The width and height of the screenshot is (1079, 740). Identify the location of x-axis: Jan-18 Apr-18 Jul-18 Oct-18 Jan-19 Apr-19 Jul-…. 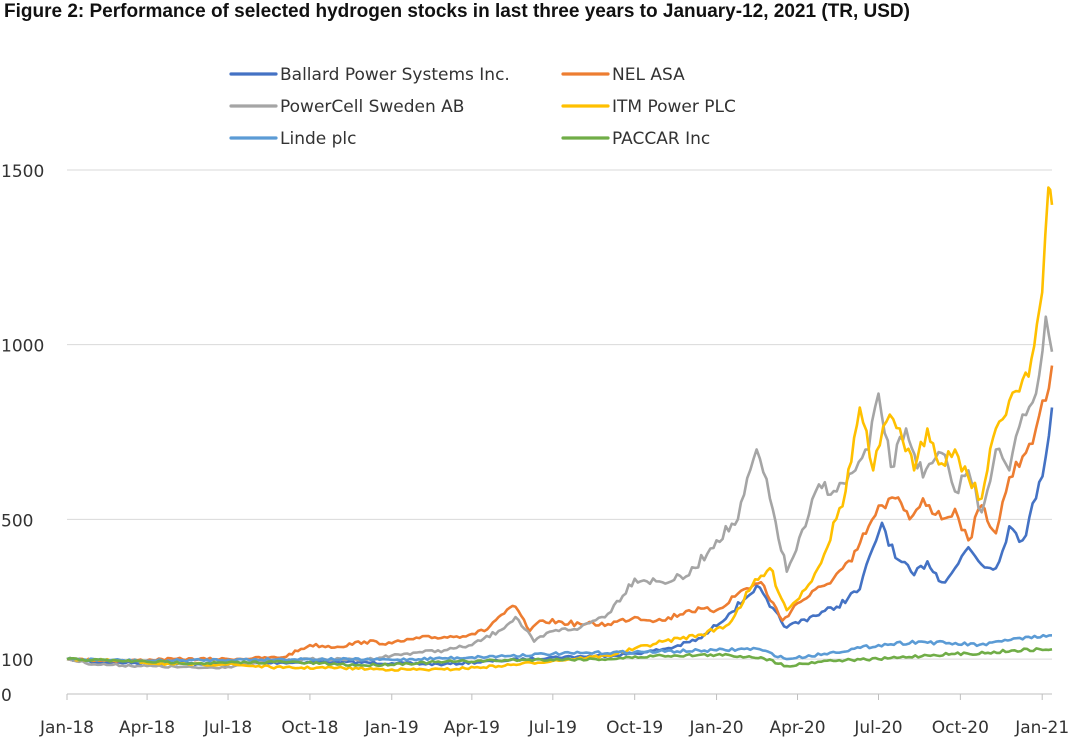
(554, 715).